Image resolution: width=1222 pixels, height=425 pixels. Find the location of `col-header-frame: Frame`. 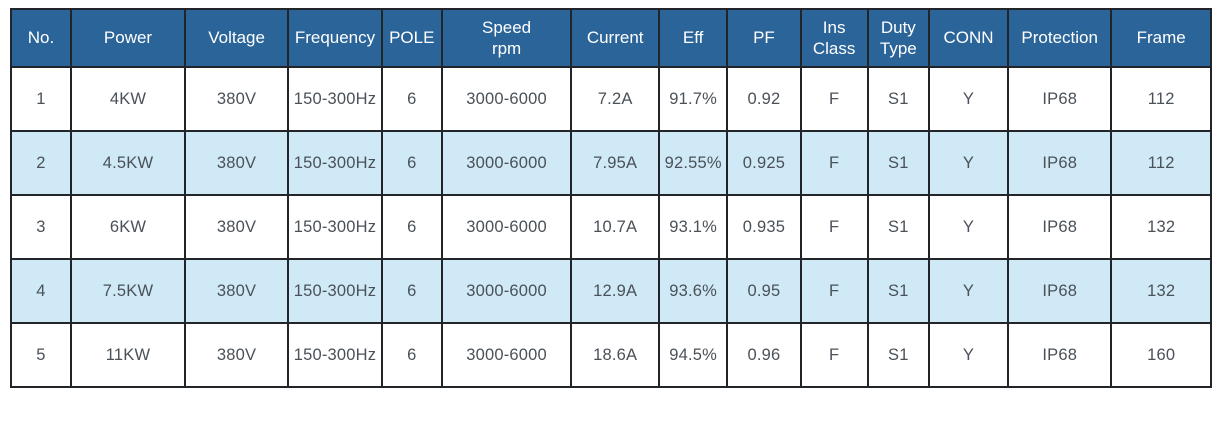

col-header-frame: Frame is located at coordinates (1161, 38).